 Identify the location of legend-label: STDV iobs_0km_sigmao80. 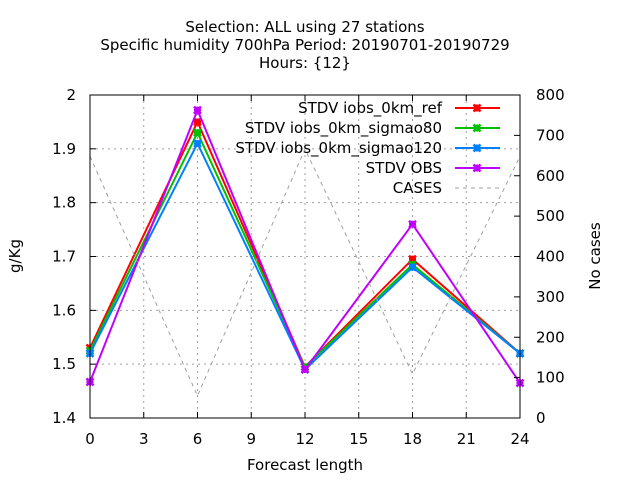
(343, 128).